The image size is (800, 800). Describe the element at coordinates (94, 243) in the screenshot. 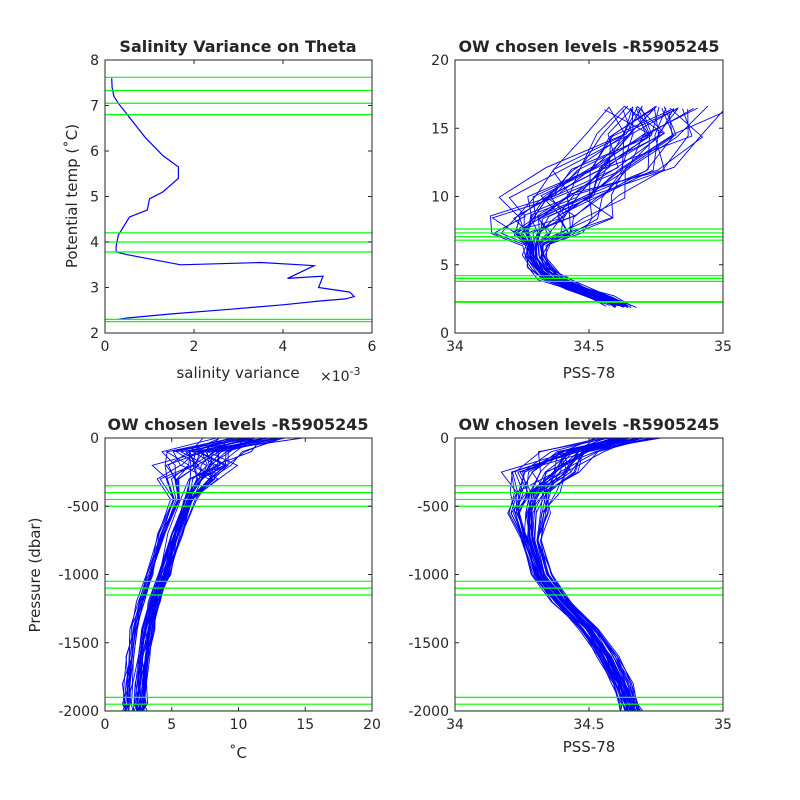

I see `y-tick-label: 4` at that location.